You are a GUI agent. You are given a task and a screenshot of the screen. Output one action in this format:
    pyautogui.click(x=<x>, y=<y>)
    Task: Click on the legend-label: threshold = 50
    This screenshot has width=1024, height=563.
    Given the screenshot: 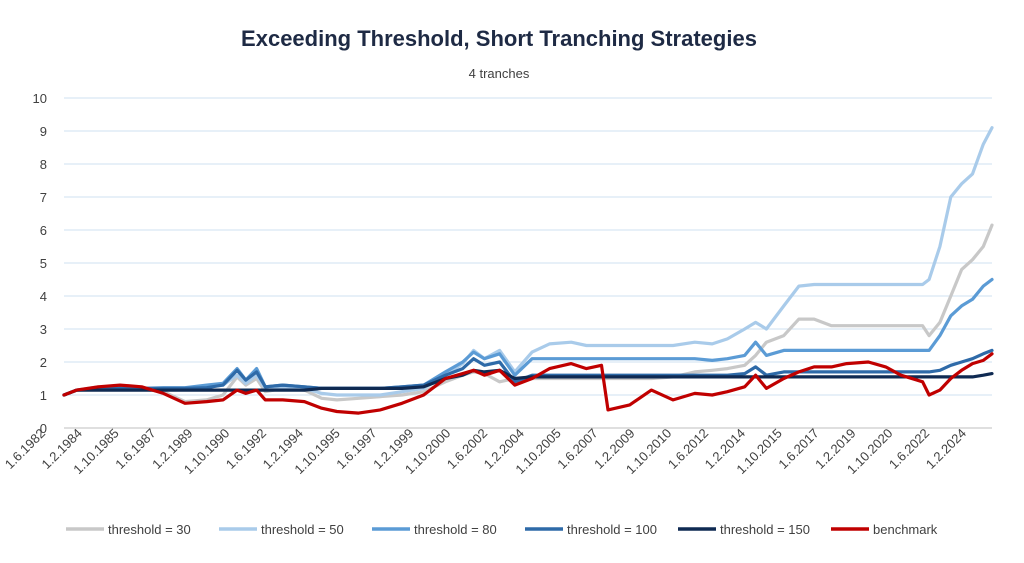 What is the action you would take?
    pyautogui.click(x=302, y=529)
    